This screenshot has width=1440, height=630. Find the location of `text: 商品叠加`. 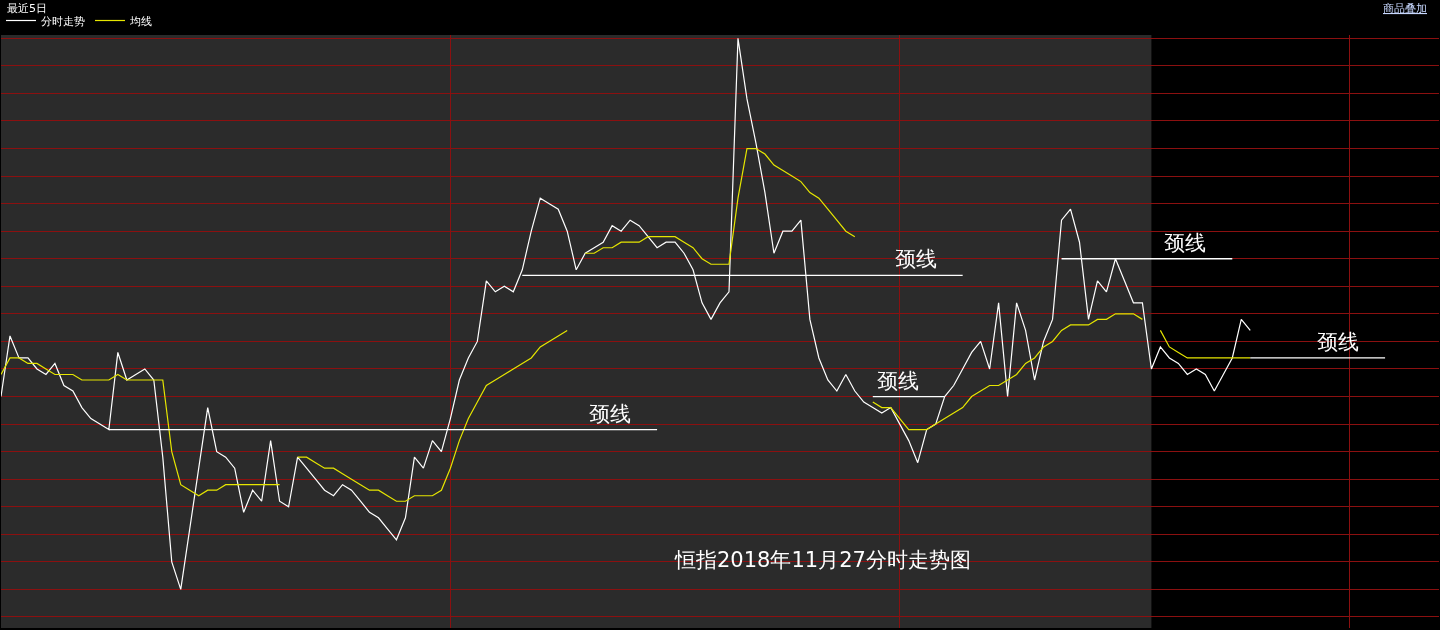

text: 商品叠加 is located at coordinates (1405, 8).